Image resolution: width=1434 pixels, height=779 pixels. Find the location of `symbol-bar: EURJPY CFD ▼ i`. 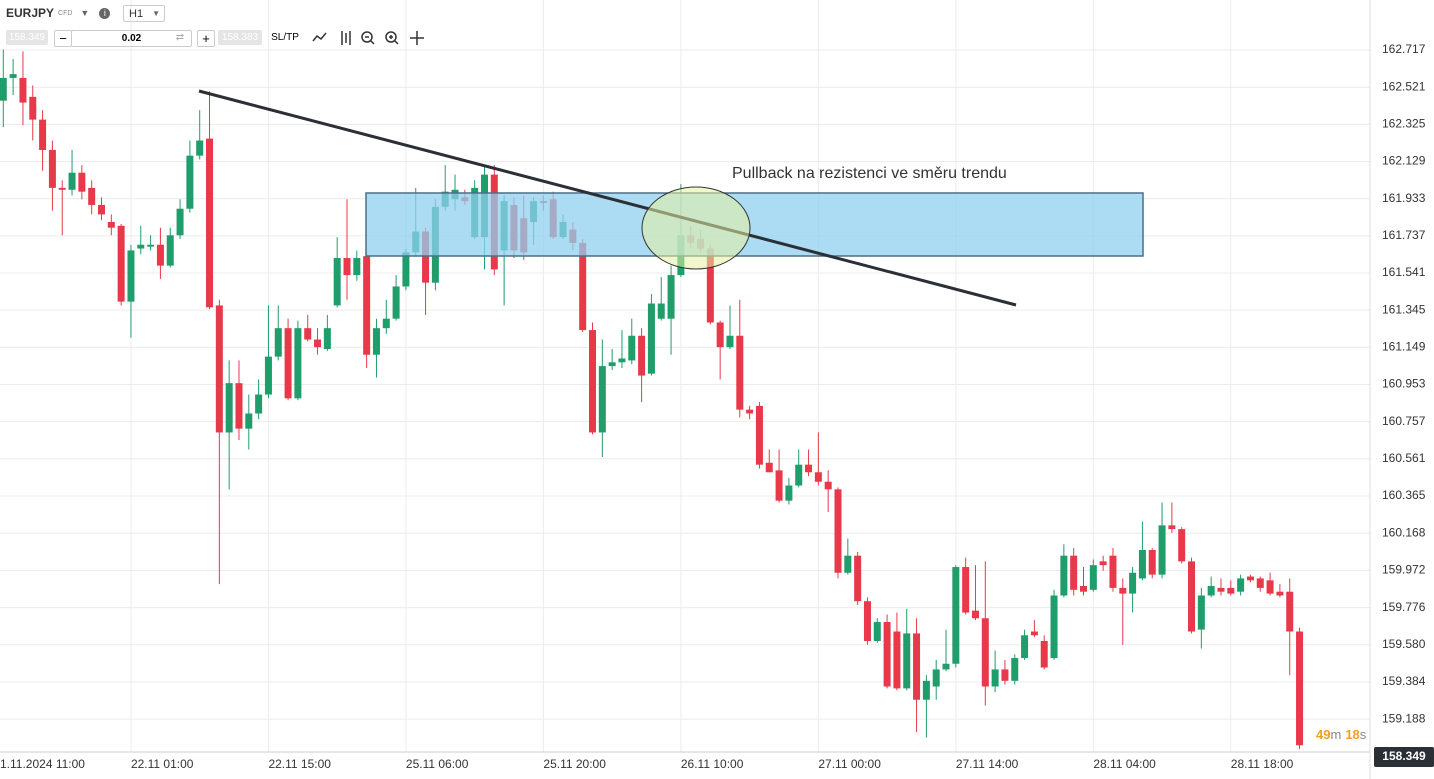

symbol-bar: EURJPY CFD ▼ i is located at coordinates (58, 13).